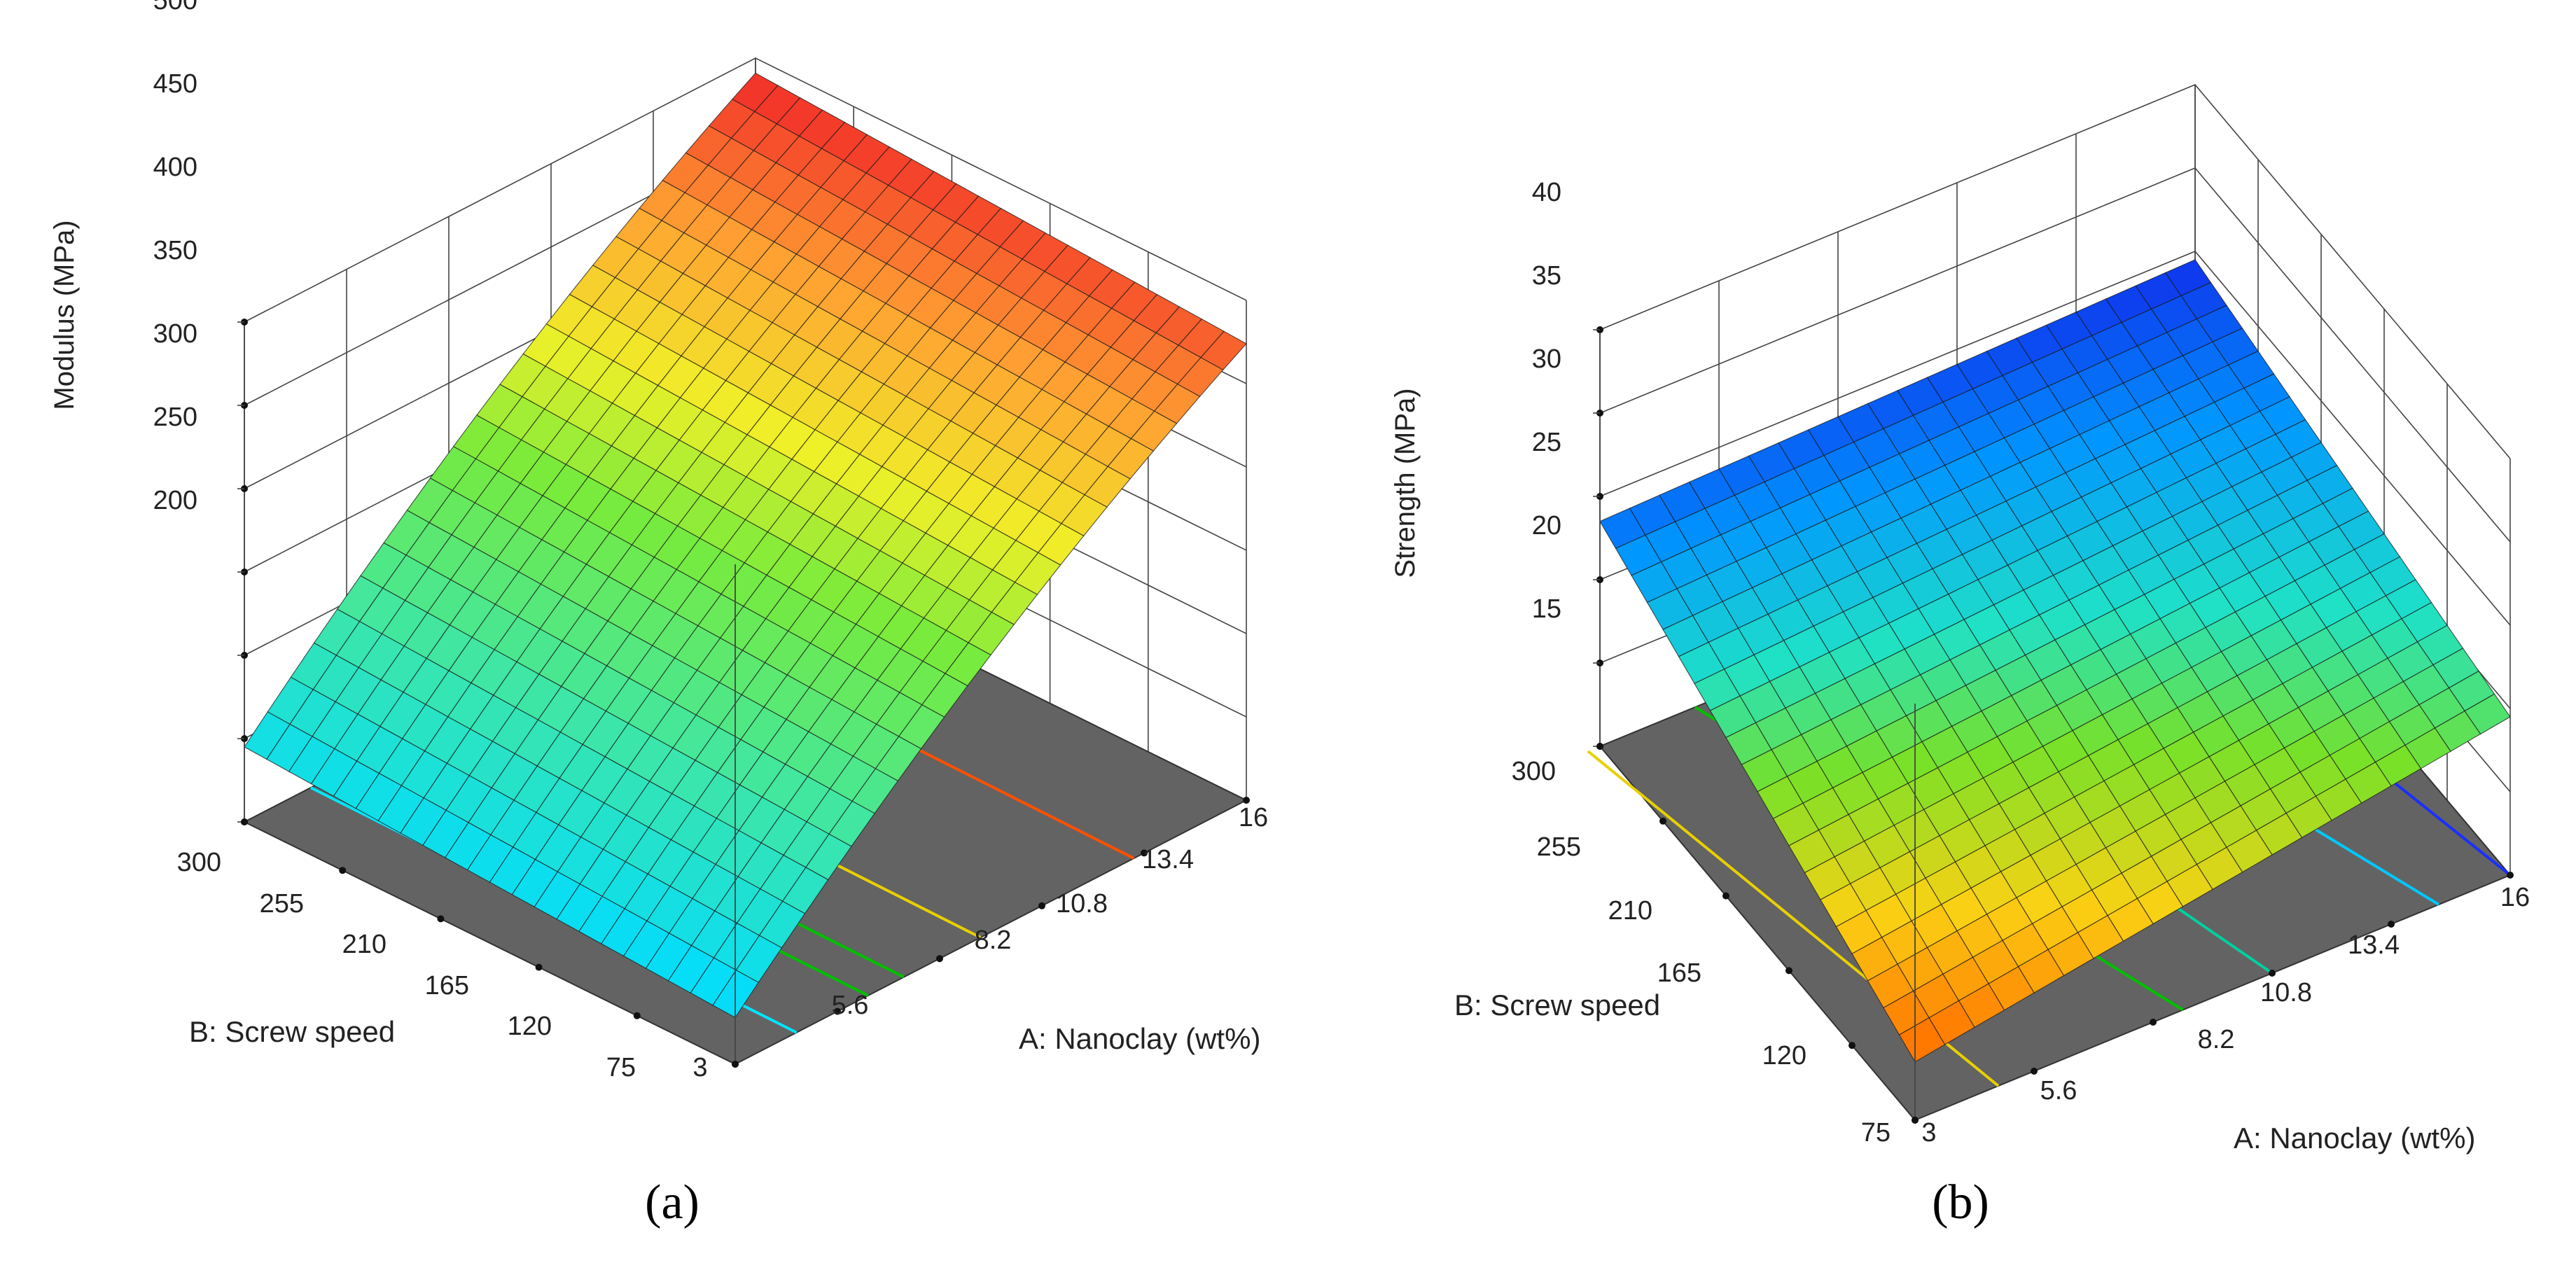  Describe the element at coordinates (2058, 1090) in the screenshot. I see `panel-b-xtick: 5.6` at that location.